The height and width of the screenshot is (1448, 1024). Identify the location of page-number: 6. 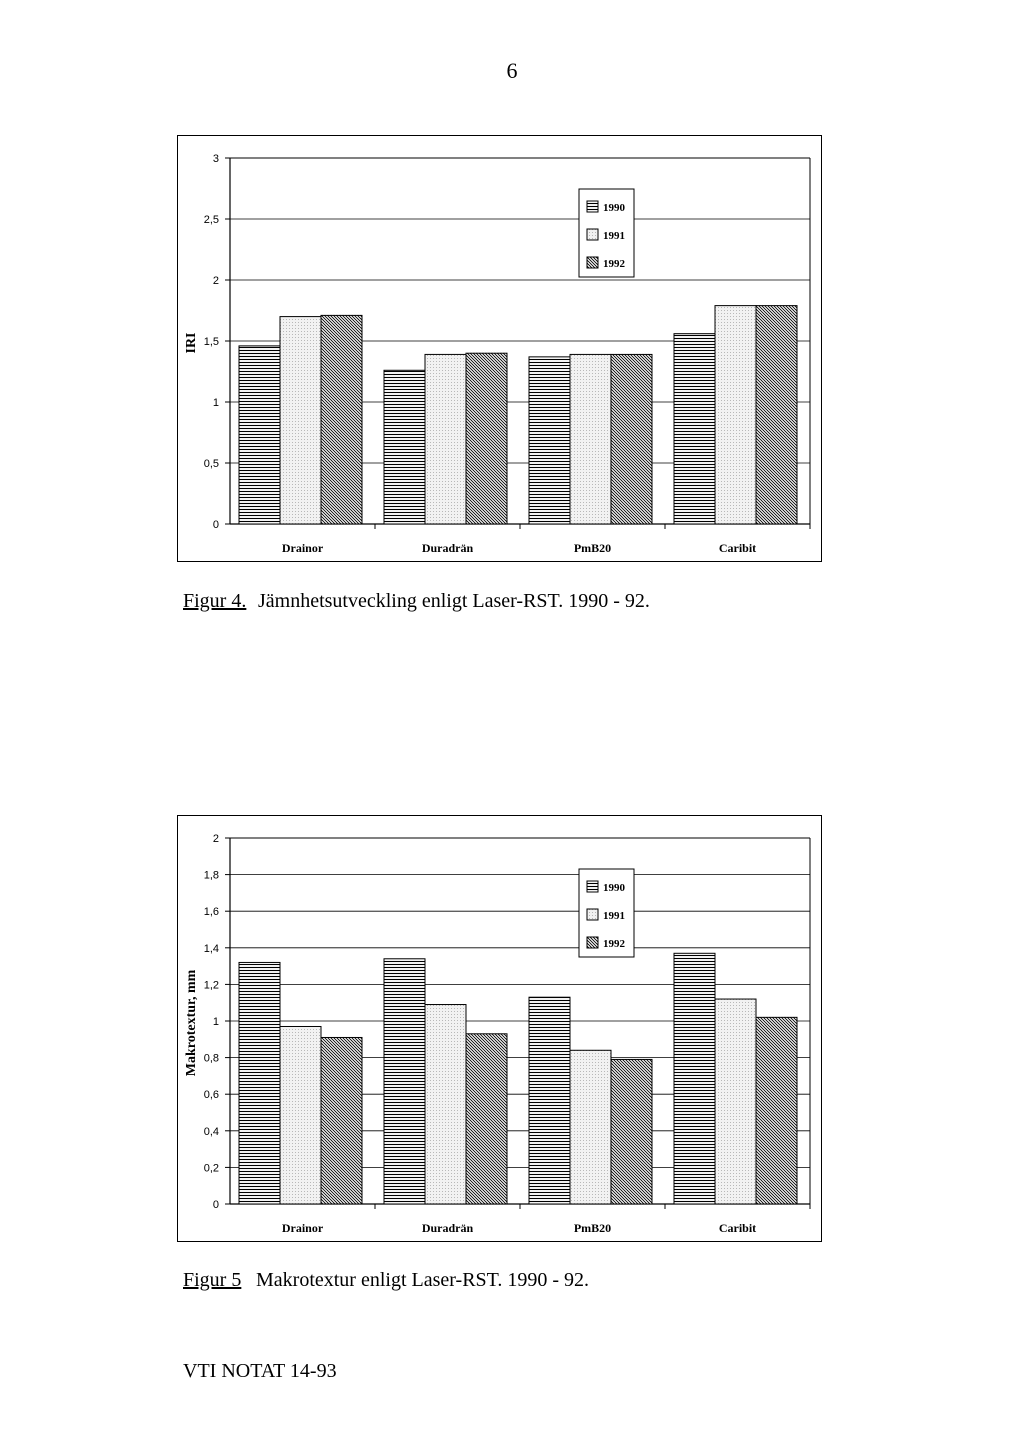
(512, 70).